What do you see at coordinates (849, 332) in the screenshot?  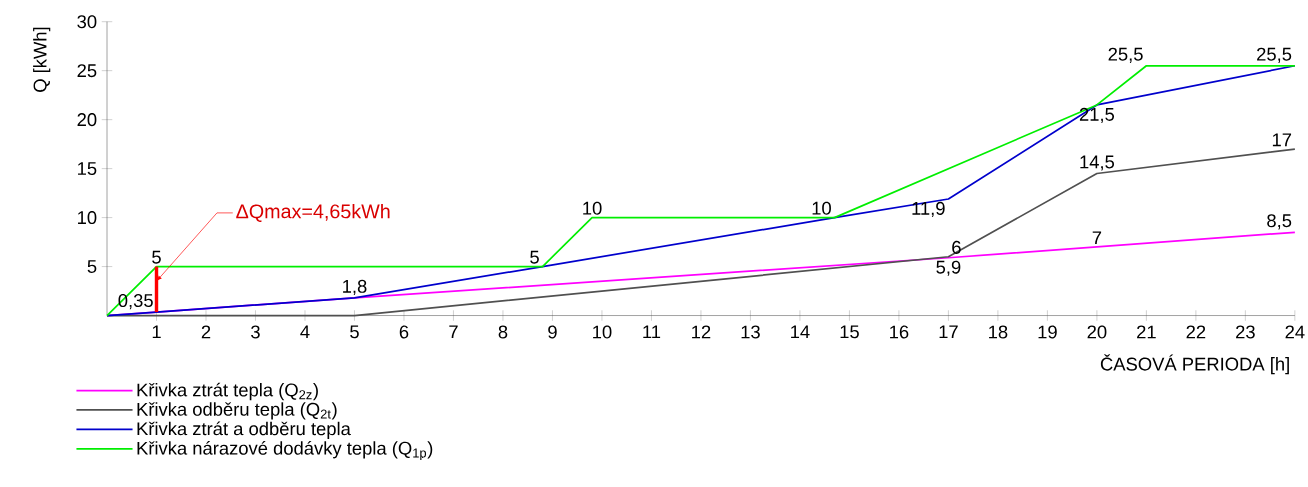 I see `x-tick-label: 15` at bounding box center [849, 332].